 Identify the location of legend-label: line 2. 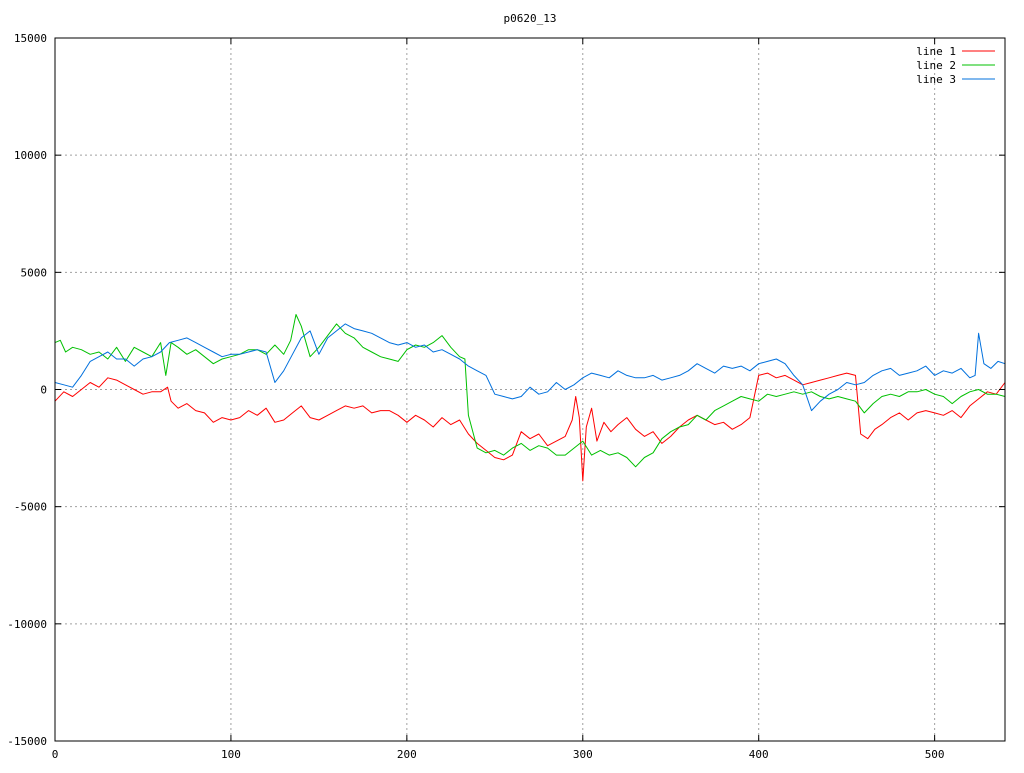
(936, 65).